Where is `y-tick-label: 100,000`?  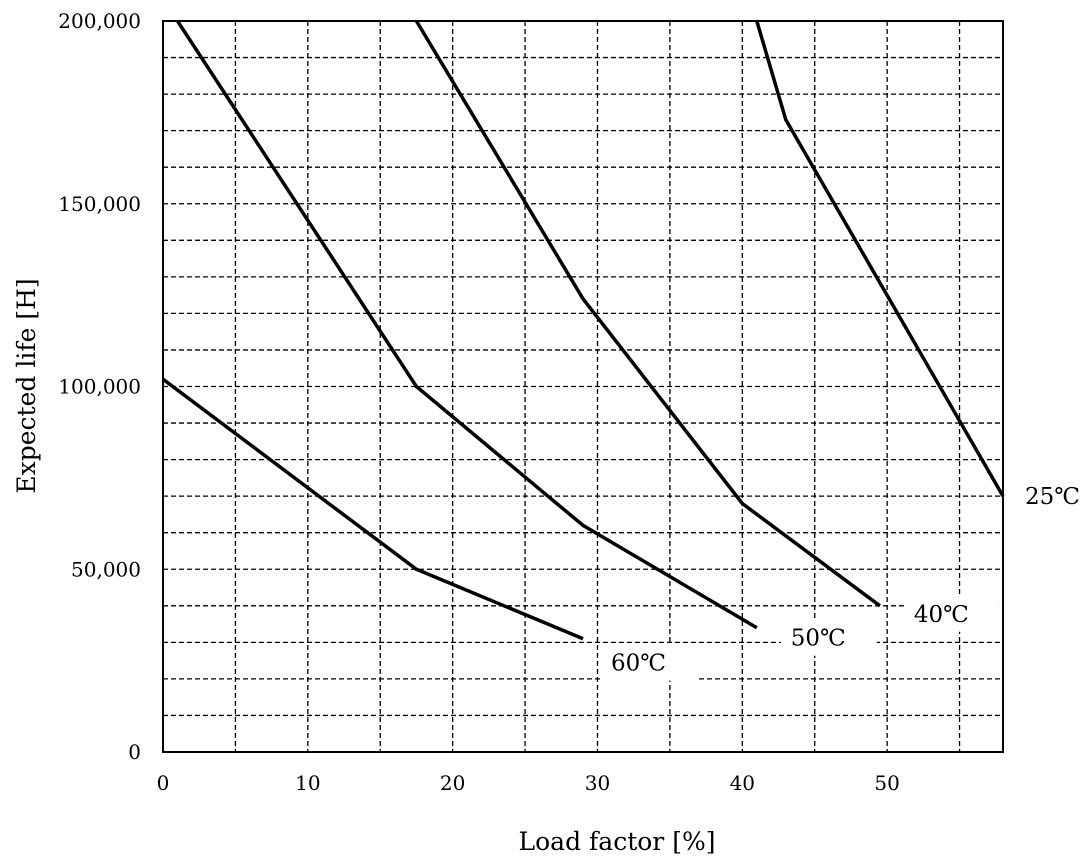
y-tick-label: 100,000 is located at coordinates (99, 387).